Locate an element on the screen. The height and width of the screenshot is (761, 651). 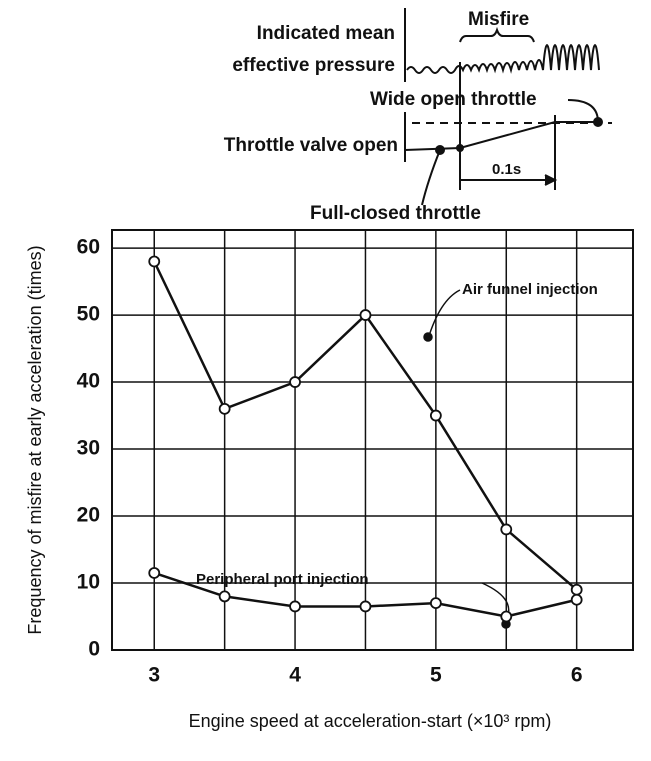
y-tick-label: 20 is located at coordinates (88, 515).